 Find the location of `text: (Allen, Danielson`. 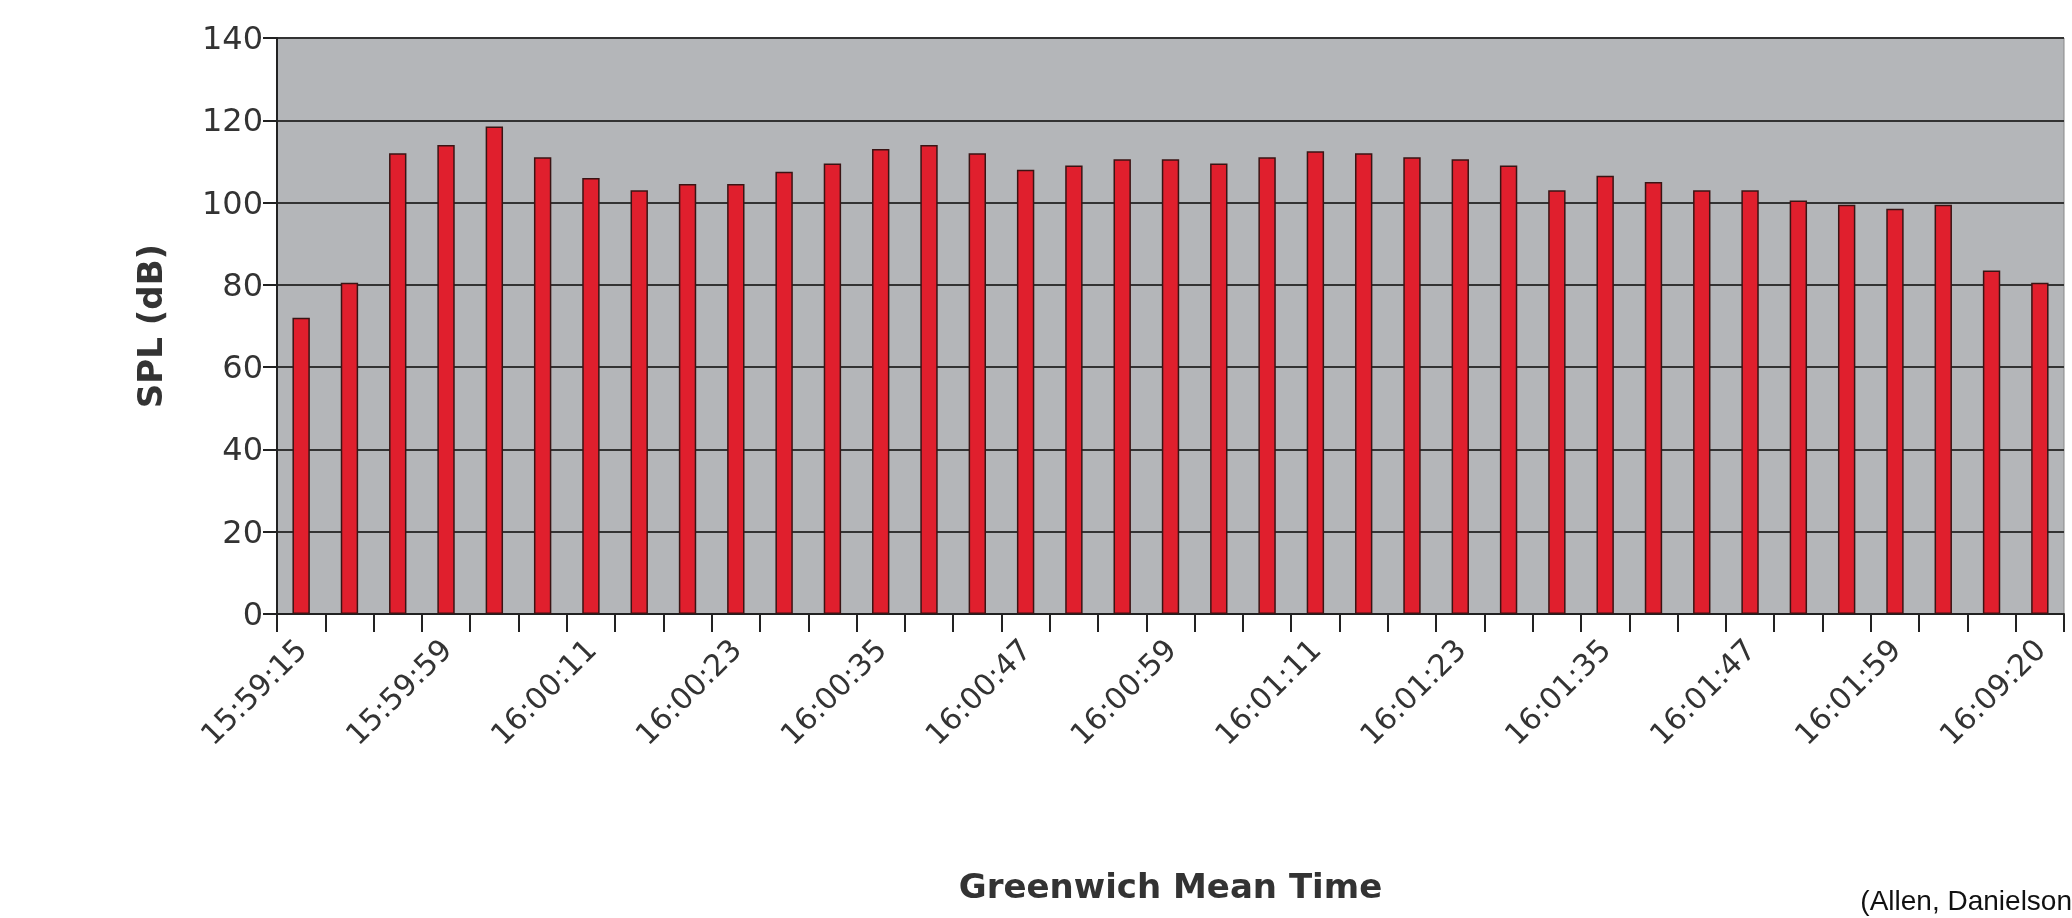

text: (Allen, Danielson is located at coordinates (1966, 900).